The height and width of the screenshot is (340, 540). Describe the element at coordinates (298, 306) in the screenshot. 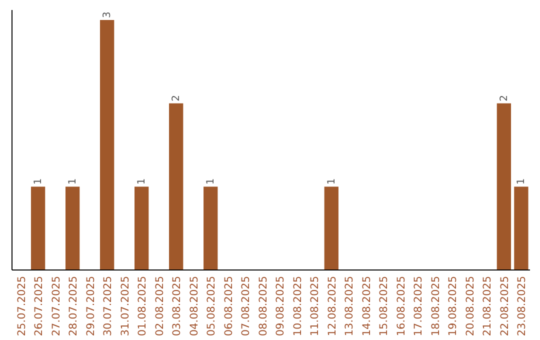

I see `x-tick-label: 10.08.2025` at that location.